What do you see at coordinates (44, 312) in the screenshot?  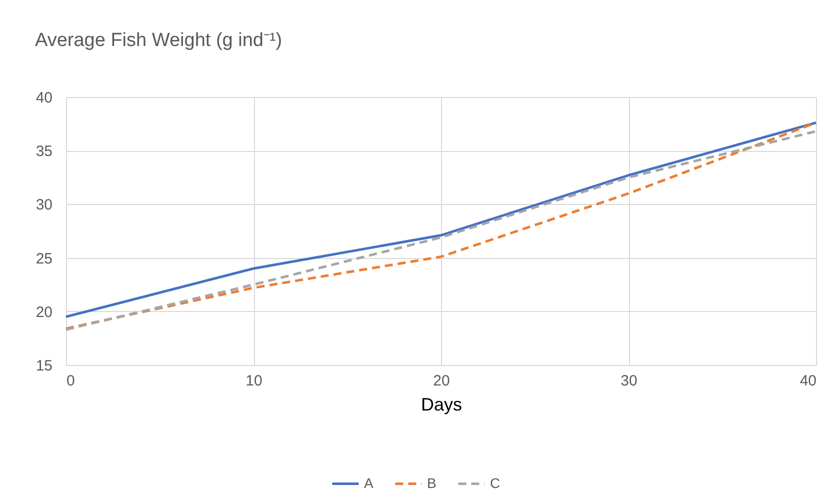 I see `y-tick-label: 20` at bounding box center [44, 312].